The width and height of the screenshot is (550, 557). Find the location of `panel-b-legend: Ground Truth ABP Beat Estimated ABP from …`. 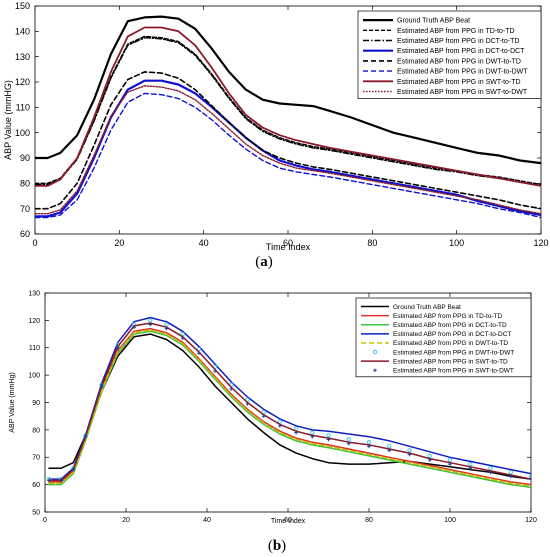

panel-b-legend: Ground Truth ABP Beat Estimated ABP from … is located at coordinates (443, 337).